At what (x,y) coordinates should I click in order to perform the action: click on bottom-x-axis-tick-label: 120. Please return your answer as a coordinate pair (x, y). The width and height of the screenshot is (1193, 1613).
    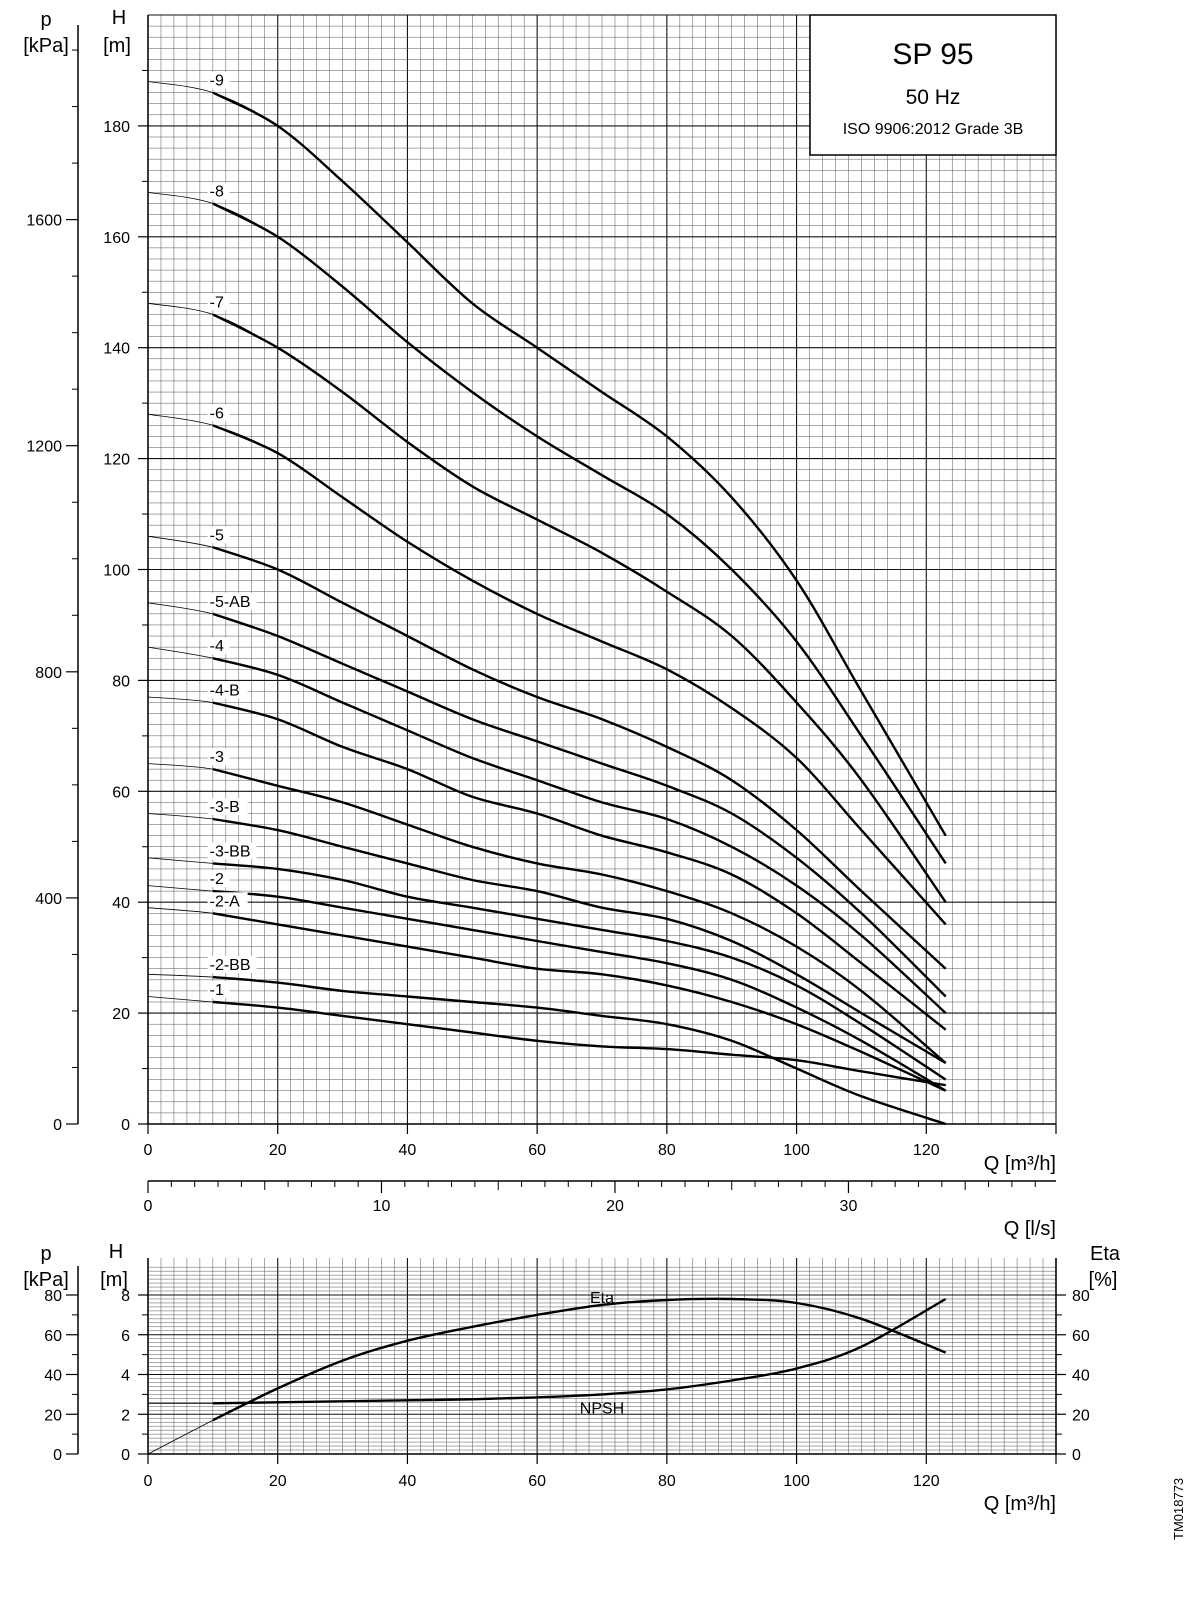
    Looking at the image, I should click on (926, 1481).